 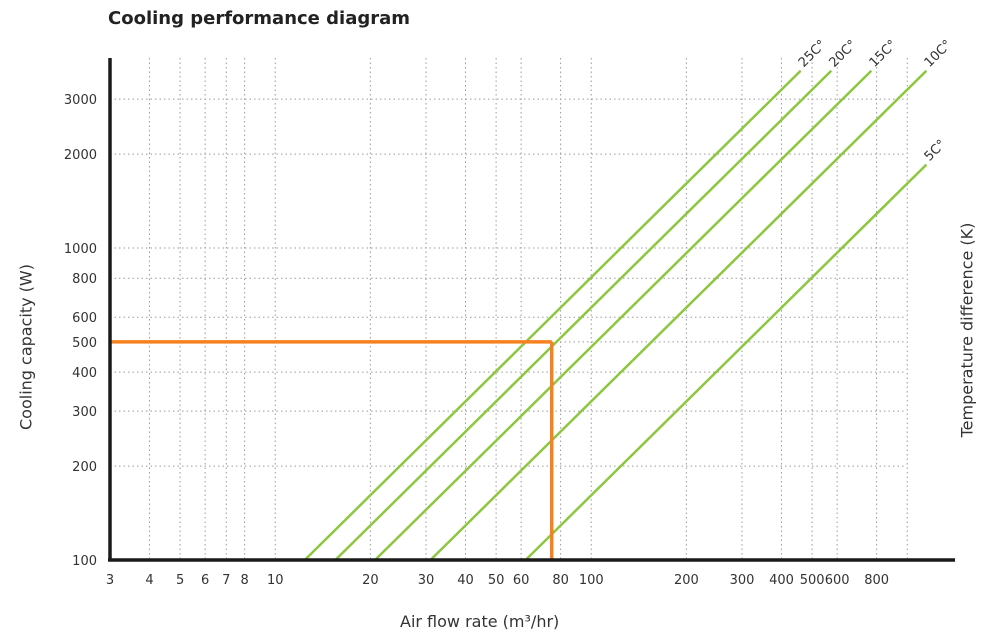 I want to click on x-tick-label: 40, so click(x=465, y=580).